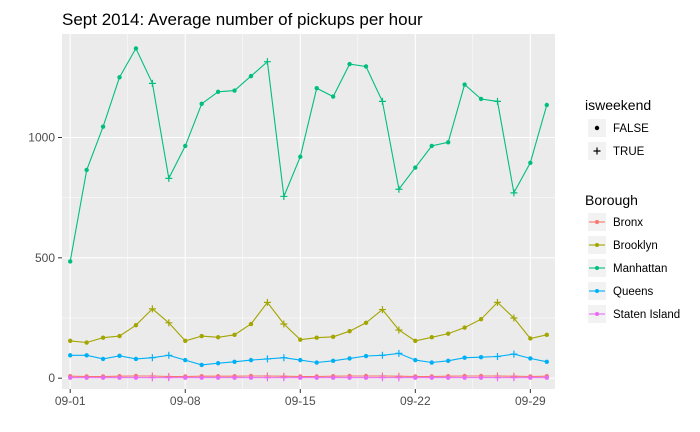 The height and width of the screenshot is (432, 700). What do you see at coordinates (618, 105) in the screenshot?
I see `legend-shape-title: isweekend` at bounding box center [618, 105].